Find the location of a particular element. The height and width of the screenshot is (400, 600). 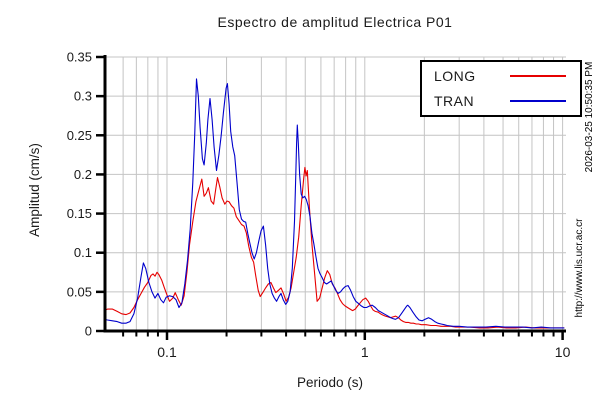

x-axis-label: Periodo (s) is located at coordinates (330, 382).